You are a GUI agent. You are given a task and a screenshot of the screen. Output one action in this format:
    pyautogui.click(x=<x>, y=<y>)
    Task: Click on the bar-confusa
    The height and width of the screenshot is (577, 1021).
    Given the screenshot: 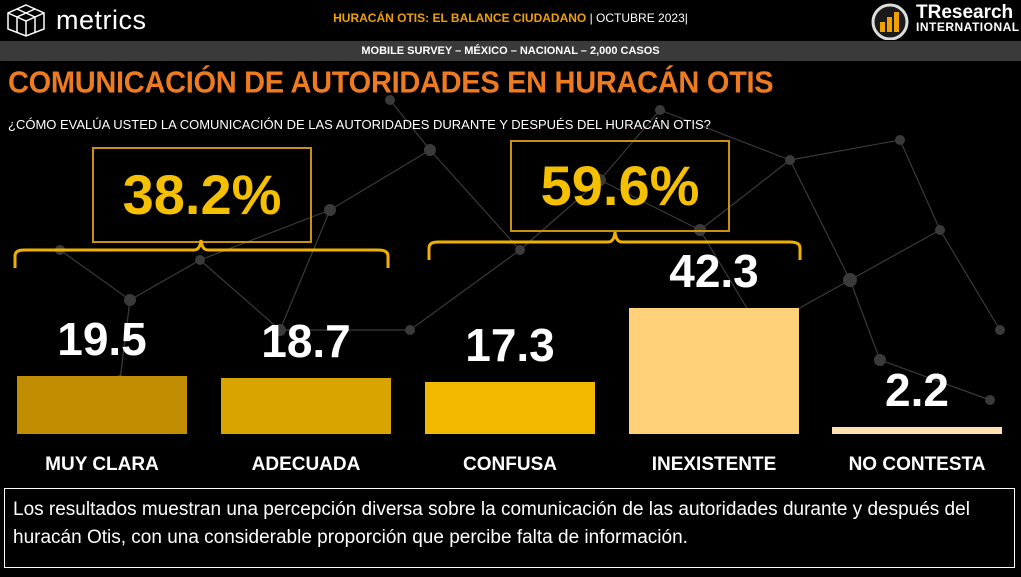 What is the action you would take?
    pyautogui.click(x=510, y=408)
    